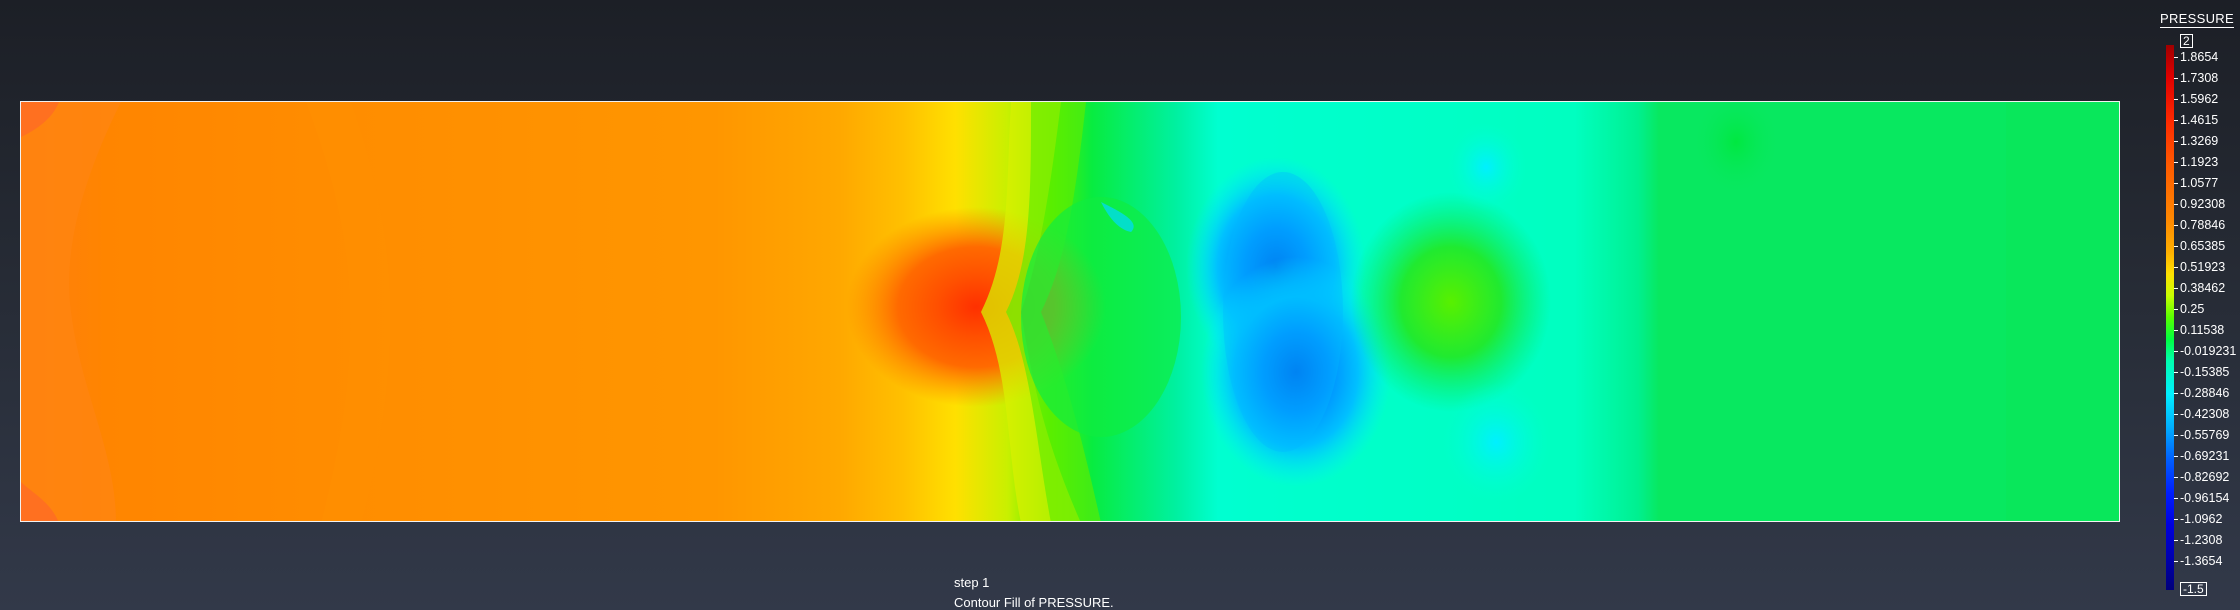 This screenshot has width=2240, height=610. I want to click on scale-label: 0.78846, so click(2199, 225).